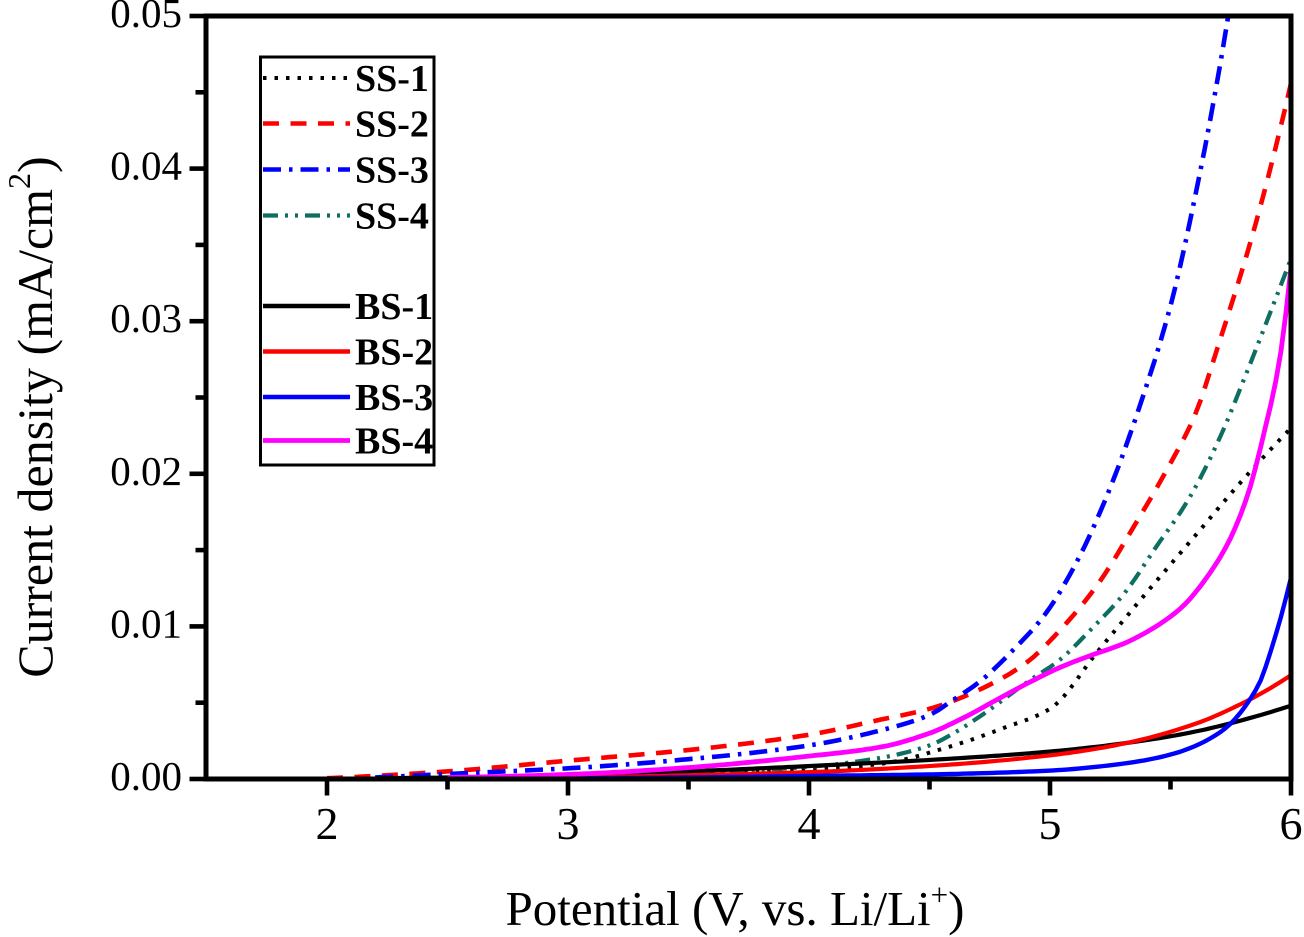  Describe the element at coordinates (146, 623) in the screenshot. I see `svg-text: 0.01` at that location.